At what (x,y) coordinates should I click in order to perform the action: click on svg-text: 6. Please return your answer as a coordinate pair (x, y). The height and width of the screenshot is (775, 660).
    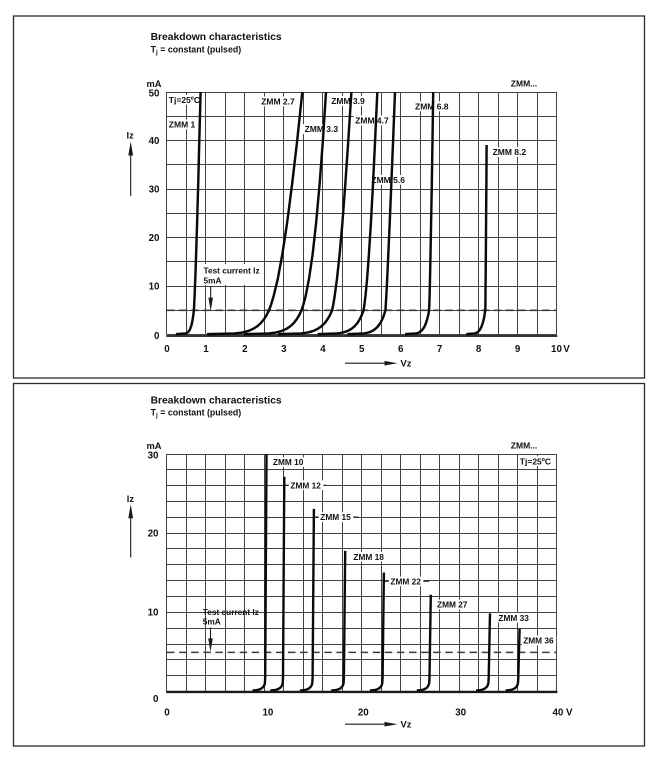
    Looking at the image, I should click on (401, 349).